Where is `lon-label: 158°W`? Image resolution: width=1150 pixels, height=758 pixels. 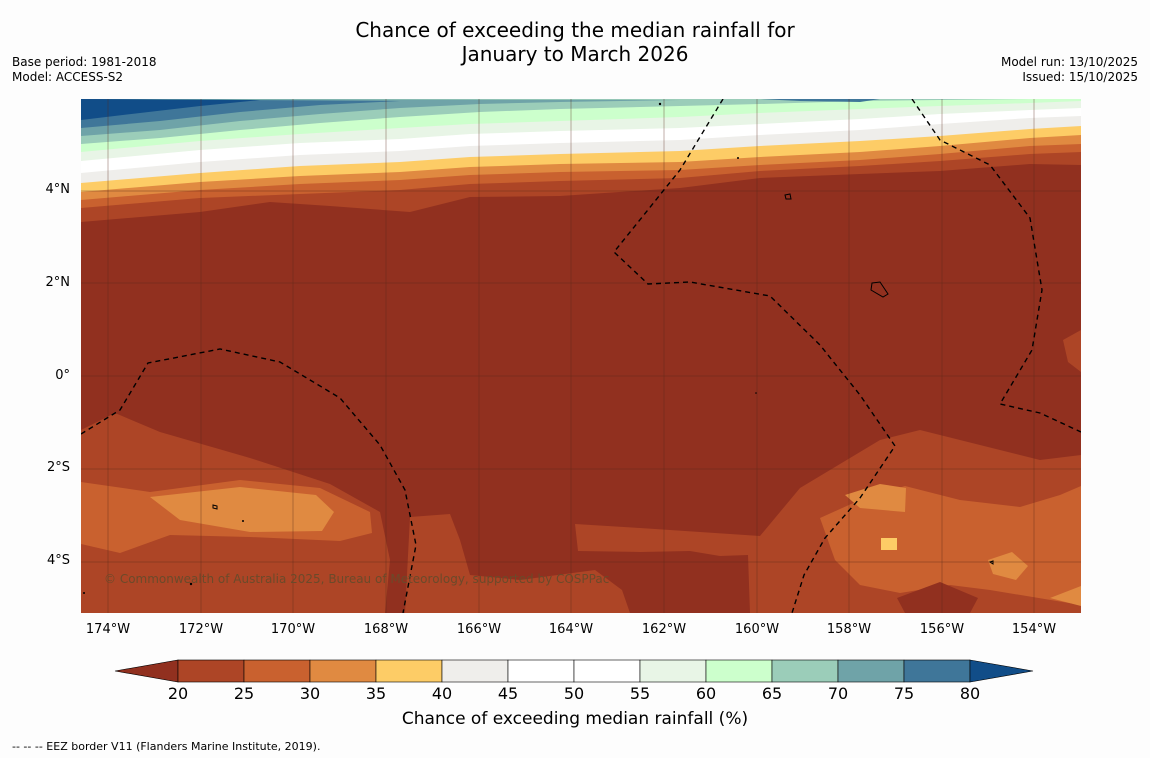 lon-label: 158°W is located at coordinates (849, 629).